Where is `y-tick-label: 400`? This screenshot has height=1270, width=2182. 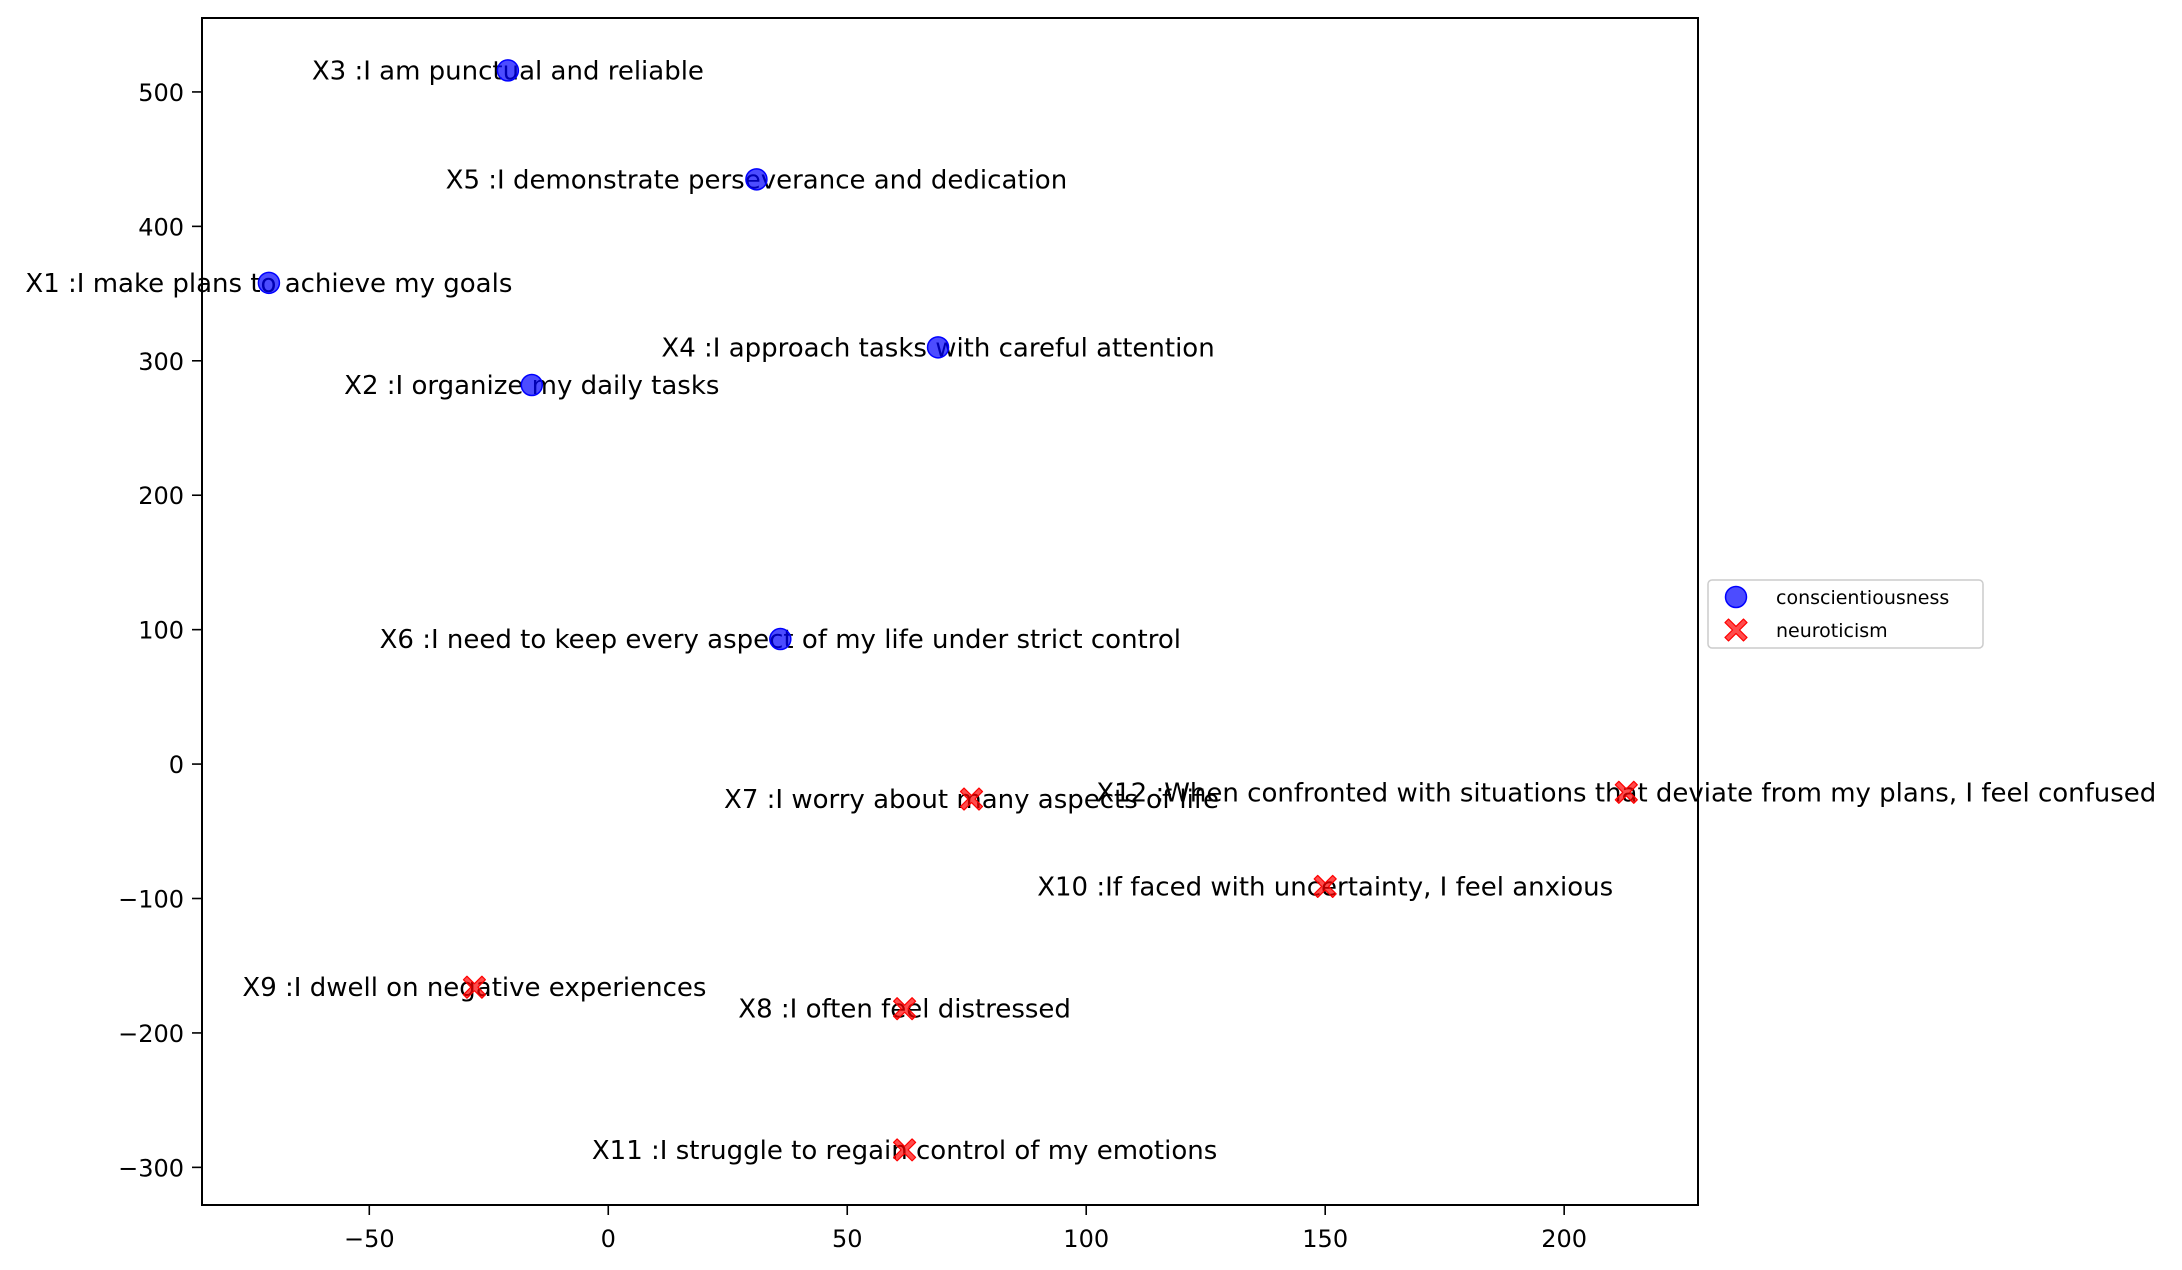 y-tick-label: 400 is located at coordinates (161, 227).